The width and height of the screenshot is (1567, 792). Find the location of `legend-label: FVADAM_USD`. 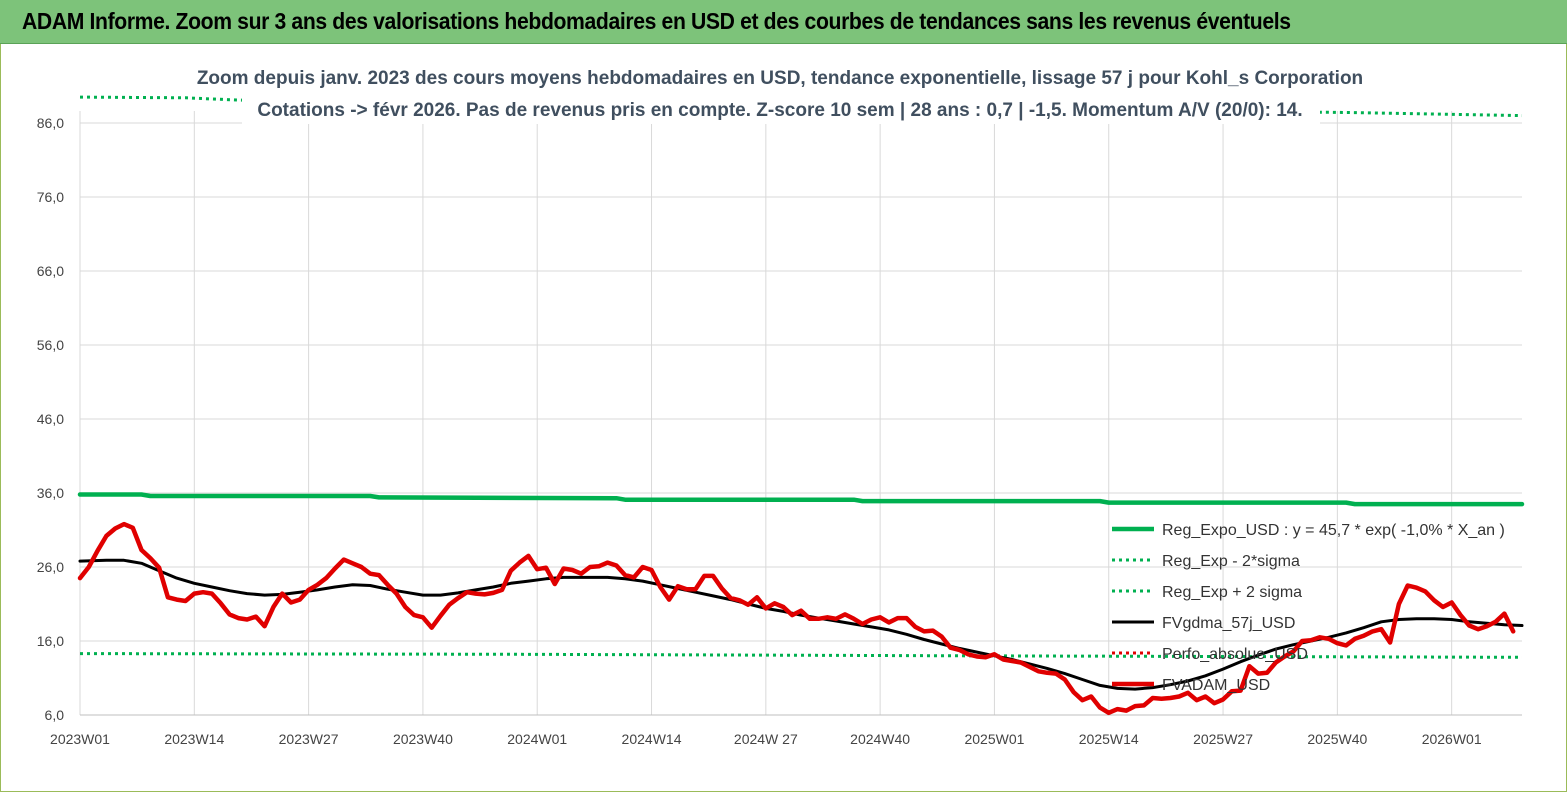

legend-label: FVADAM_USD is located at coordinates (1216, 685).